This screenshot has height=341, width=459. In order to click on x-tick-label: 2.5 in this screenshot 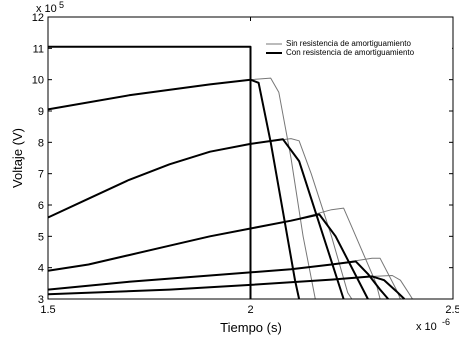, I will do `click(452, 310)`.